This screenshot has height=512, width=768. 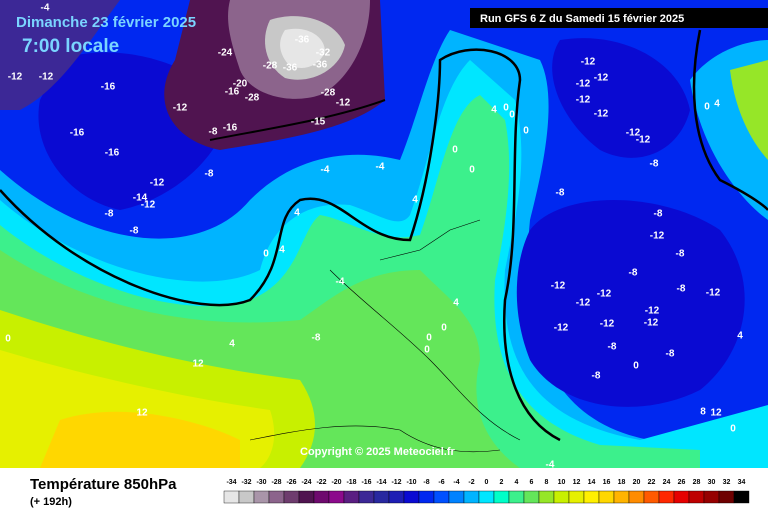 What do you see at coordinates (652, 482) in the screenshot?
I see `colorbar-tick-label: 22` at bounding box center [652, 482].